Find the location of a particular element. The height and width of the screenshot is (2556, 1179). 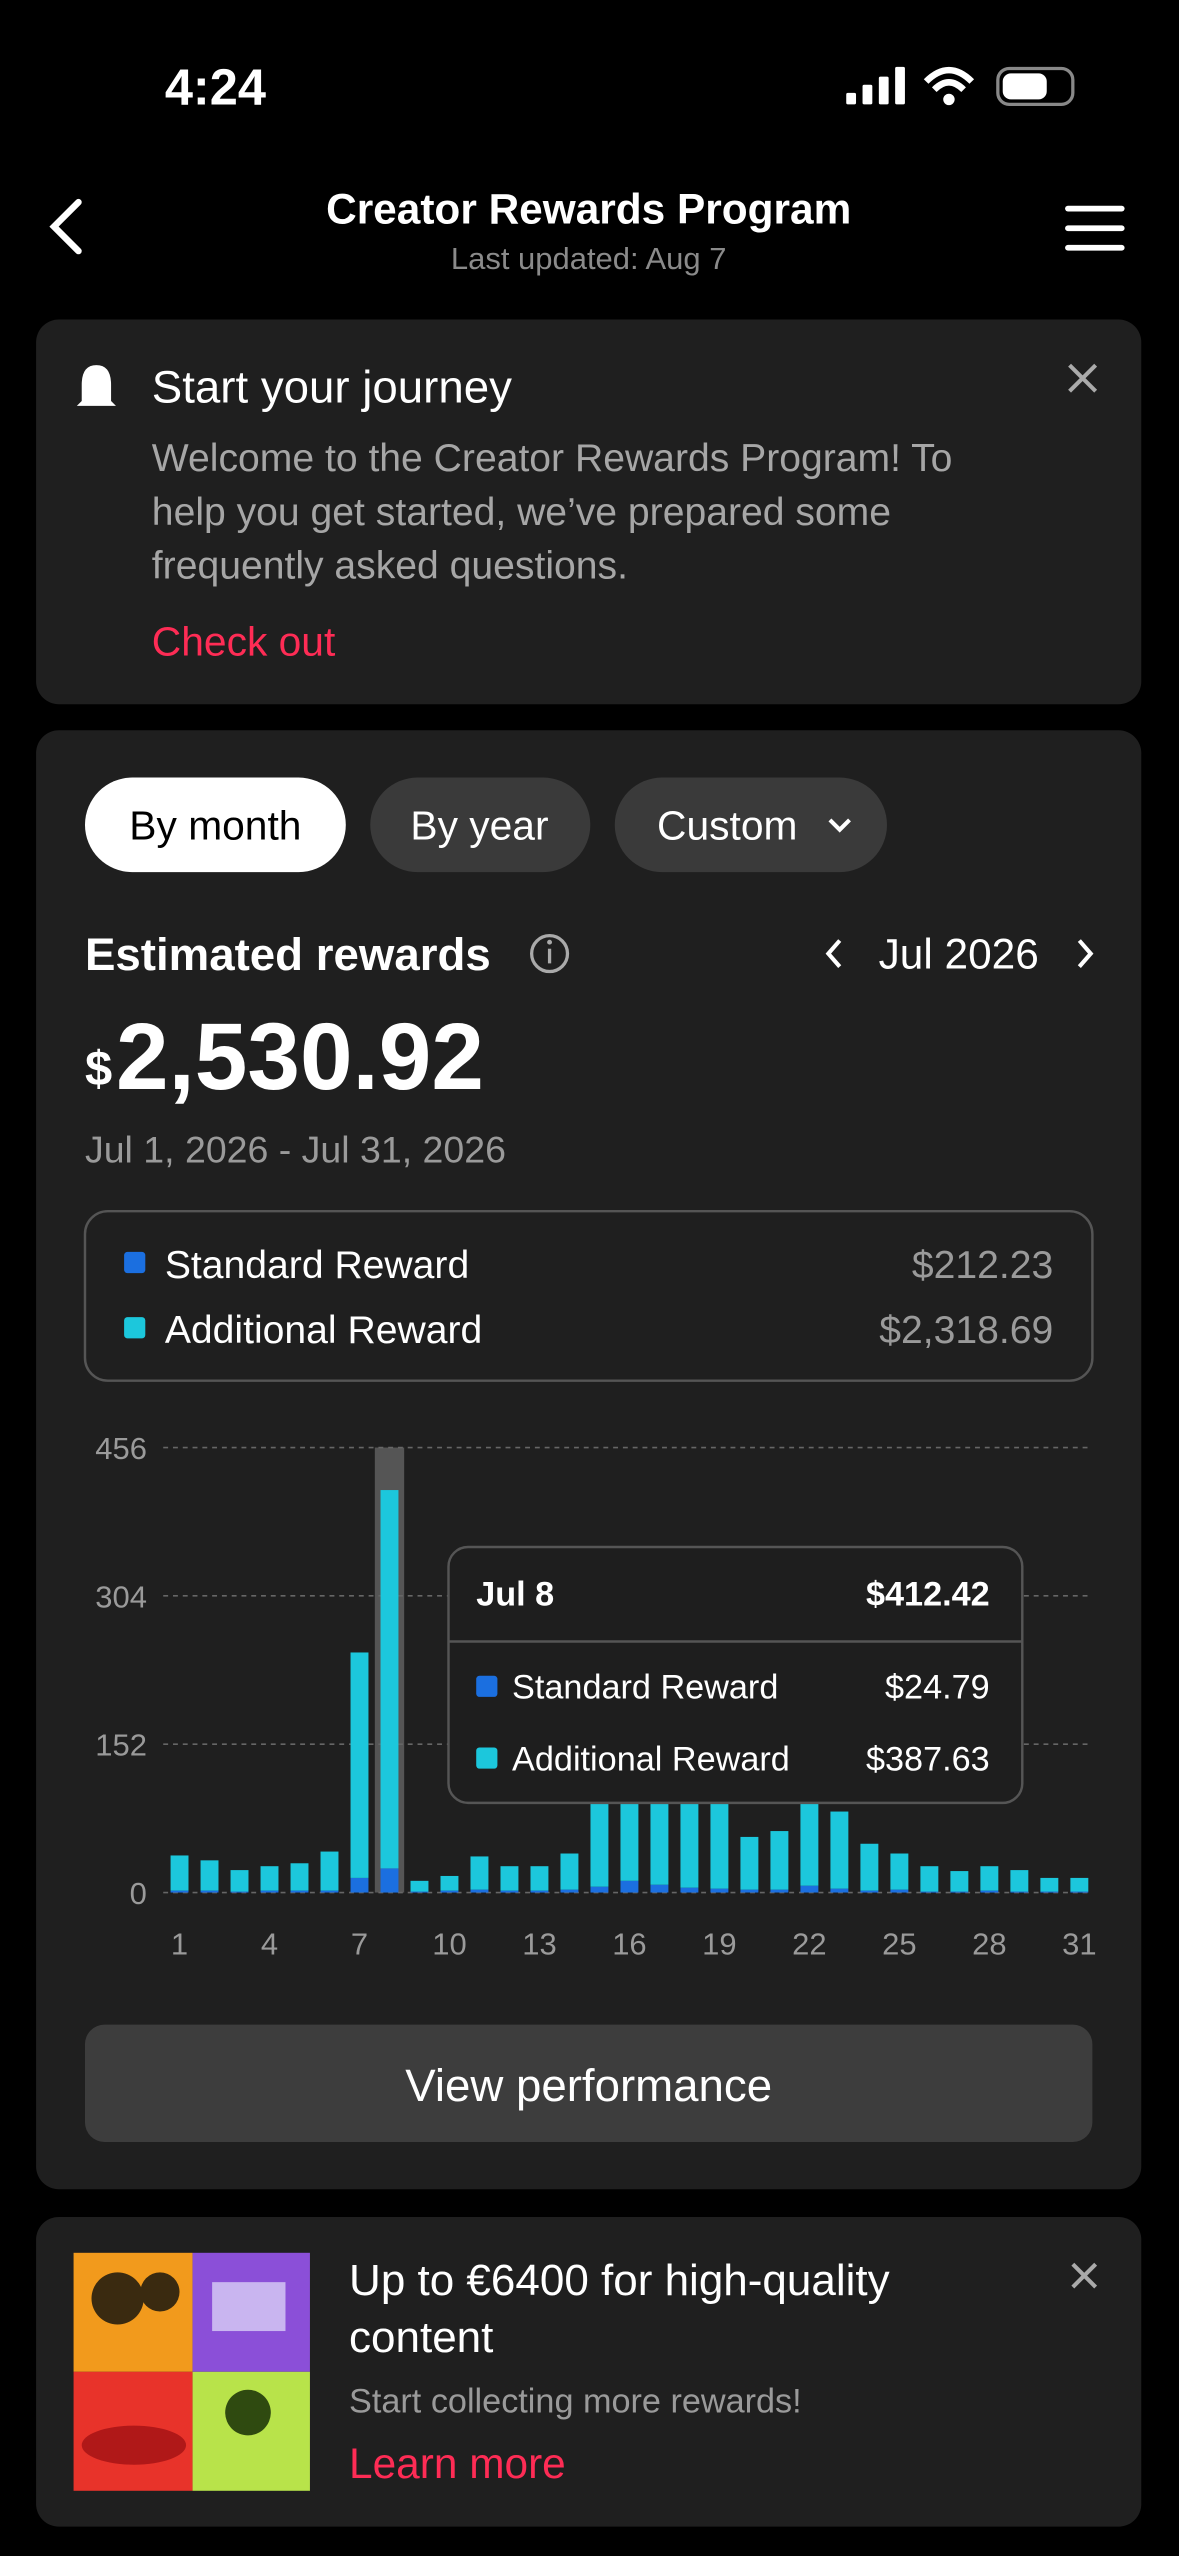

notice-body: frequently asked questions. is located at coordinates (390, 566).